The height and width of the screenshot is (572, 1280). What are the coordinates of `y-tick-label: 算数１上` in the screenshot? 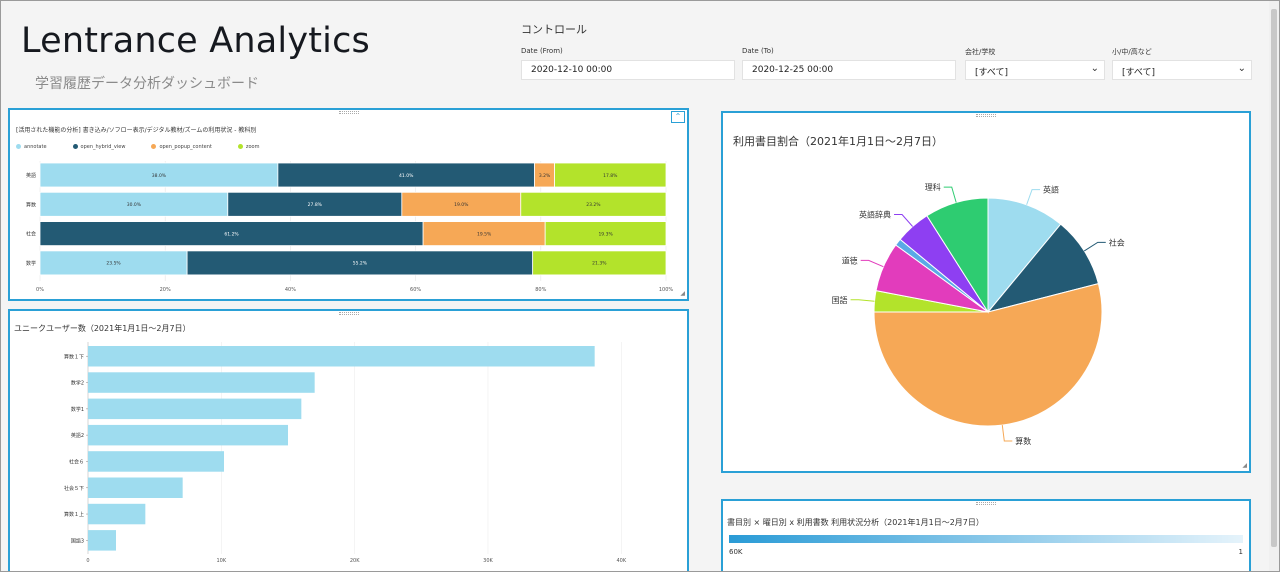 It's located at (74, 514).